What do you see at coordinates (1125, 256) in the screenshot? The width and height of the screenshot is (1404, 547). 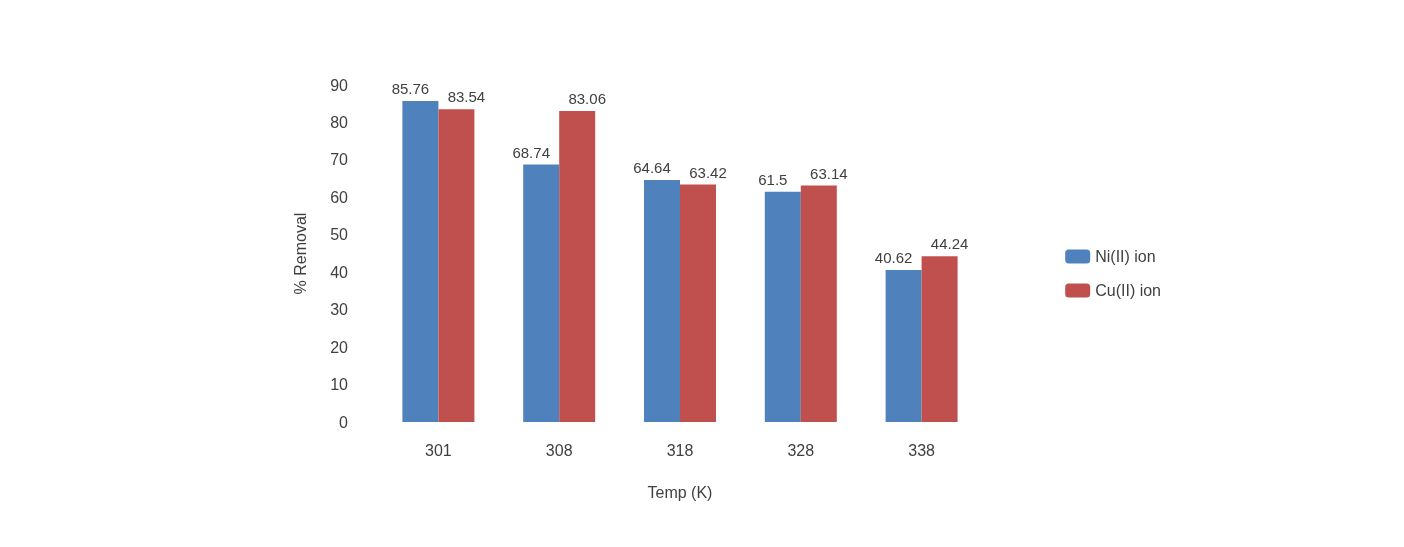 I see `legend-label: Ni(II) ion` at bounding box center [1125, 256].